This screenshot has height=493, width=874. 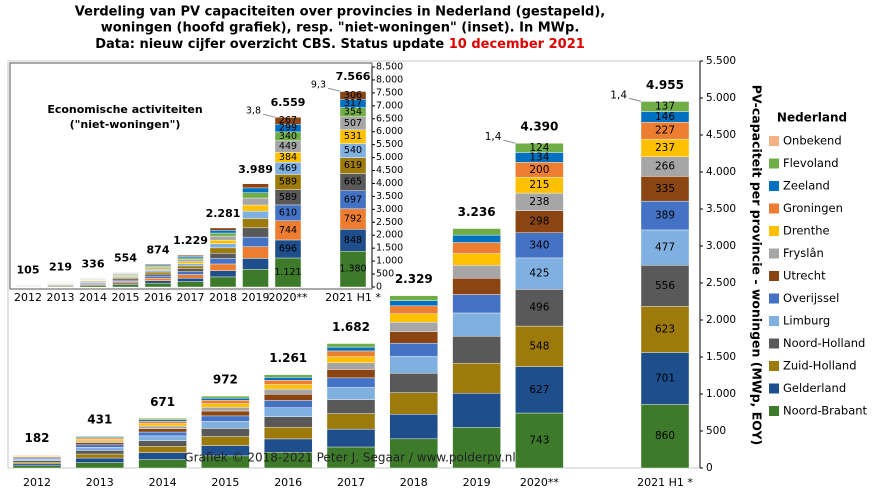 I want to click on data-label: 477, so click(x=665, y=248).